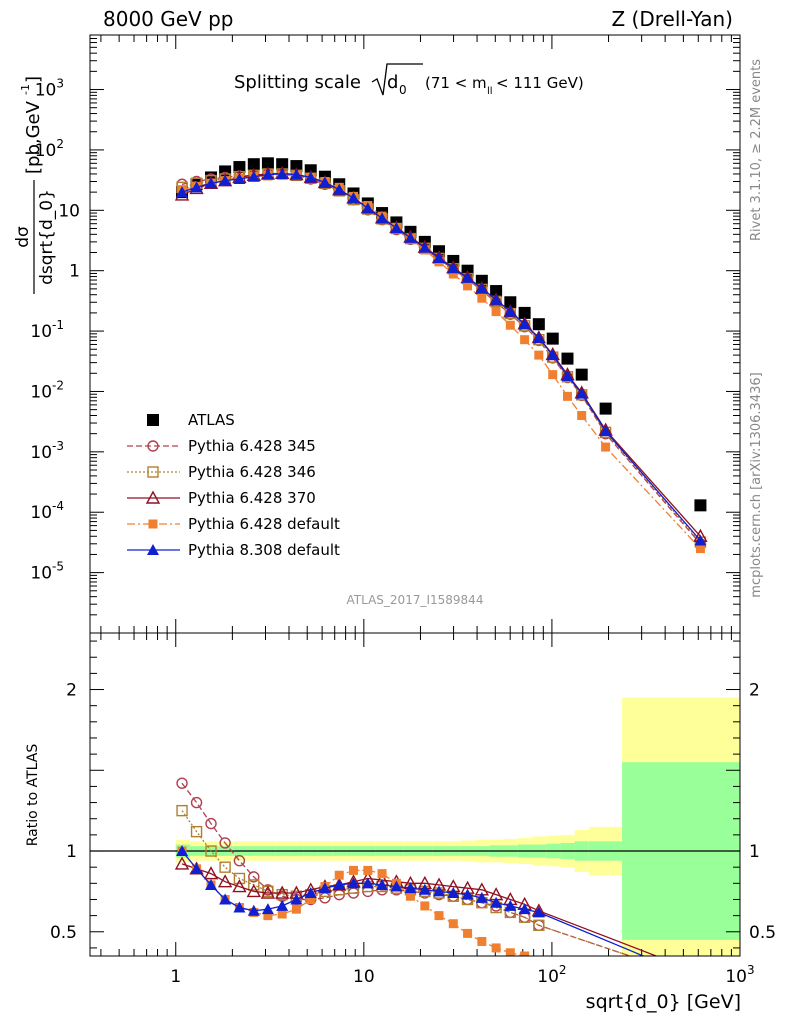 The height and width of the screenshot is (1024, 786). Describe the element at coordinates (252, 472) in the screenshot. I see `legend-label: Pythia 6.428 346` at that location.